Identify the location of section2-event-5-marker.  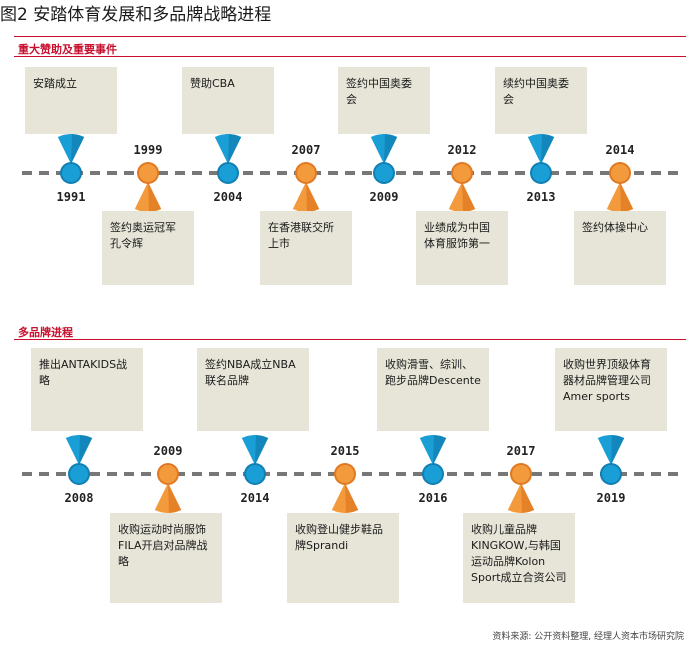
(521, 474).